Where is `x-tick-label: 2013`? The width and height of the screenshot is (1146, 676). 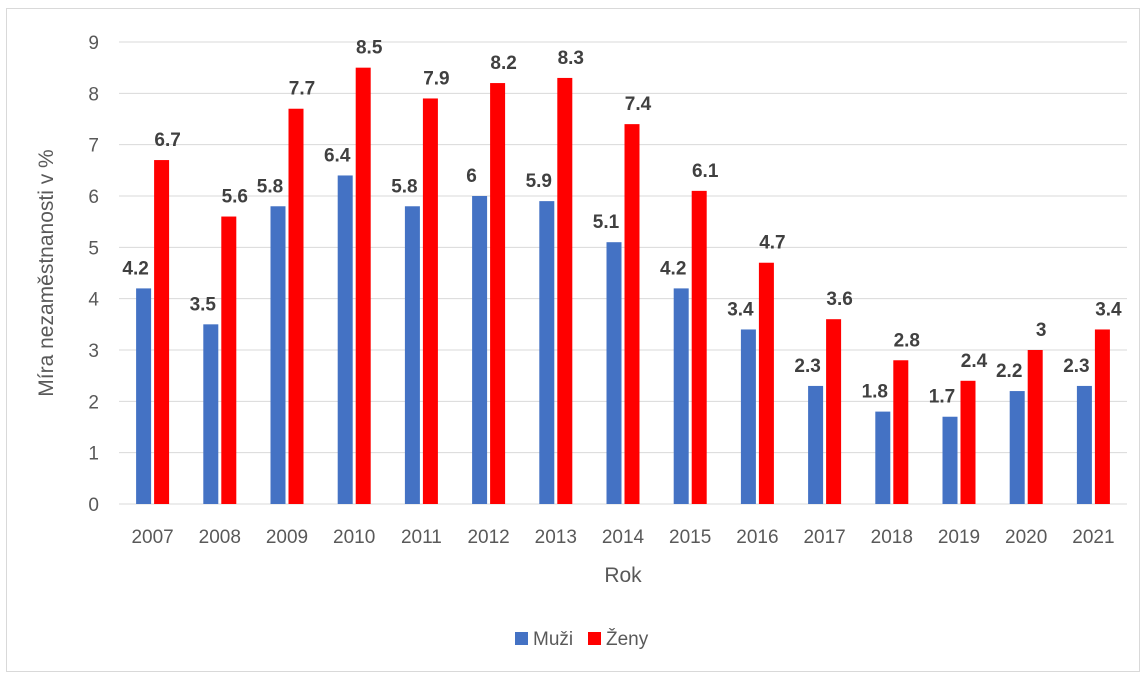
x-tick-label: 2013 is located at coordinates (556, 537).